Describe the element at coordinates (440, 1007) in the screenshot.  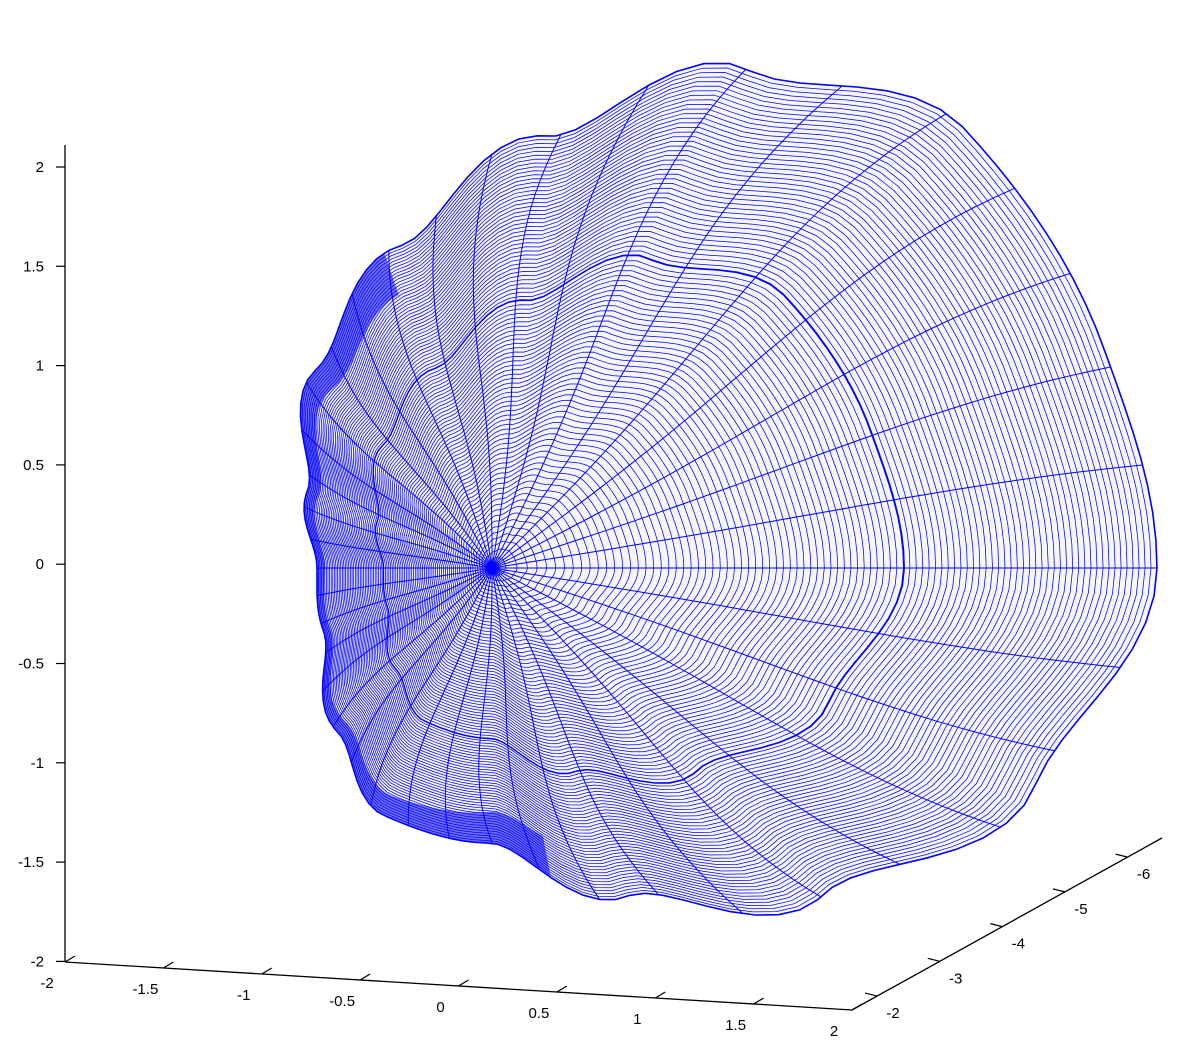
I see `x-tick-label: 0` at that location.